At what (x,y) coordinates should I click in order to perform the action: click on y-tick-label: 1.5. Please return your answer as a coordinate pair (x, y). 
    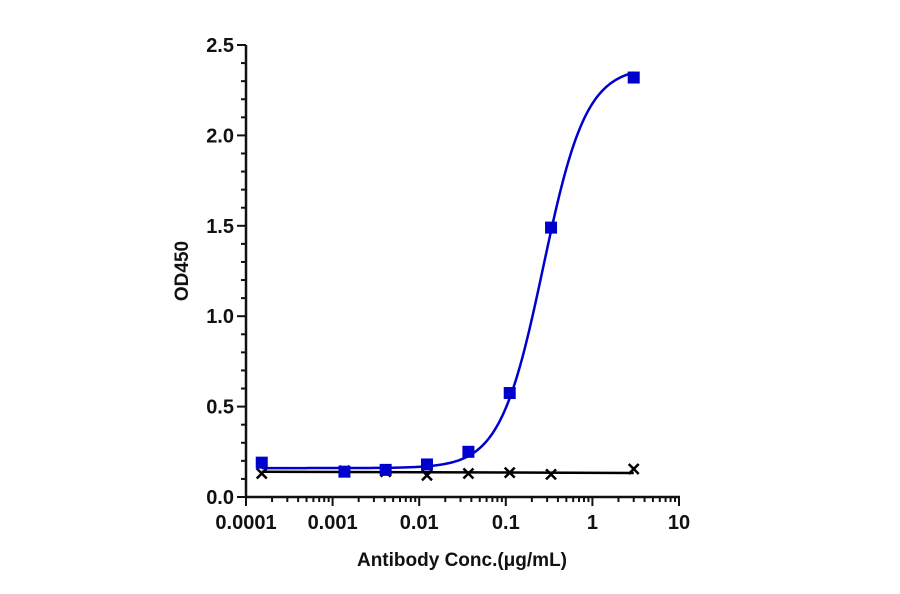
    Looking at the image, I should click on (220, 227).